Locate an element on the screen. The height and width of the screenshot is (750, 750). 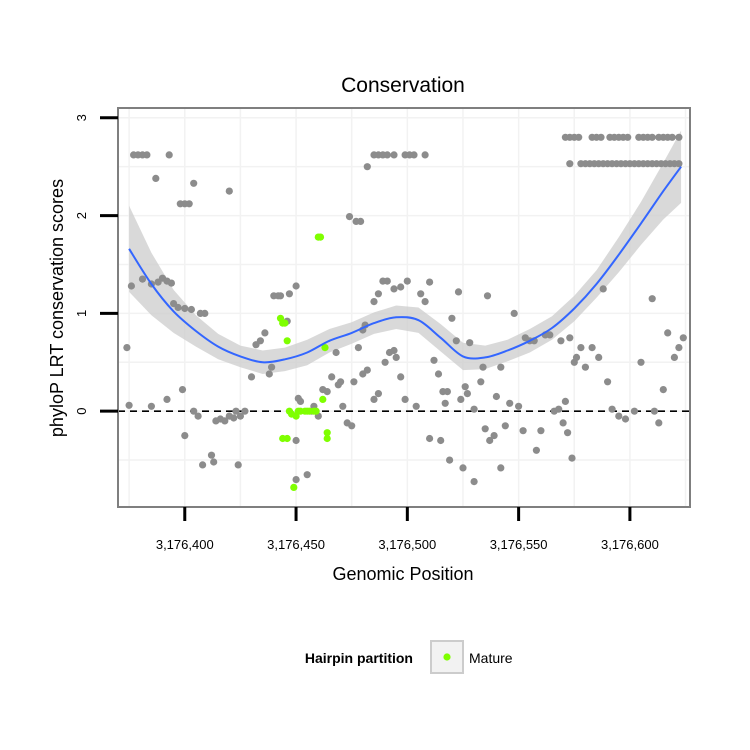
y-tick-label: 3 is located at coordinates (81, 117).